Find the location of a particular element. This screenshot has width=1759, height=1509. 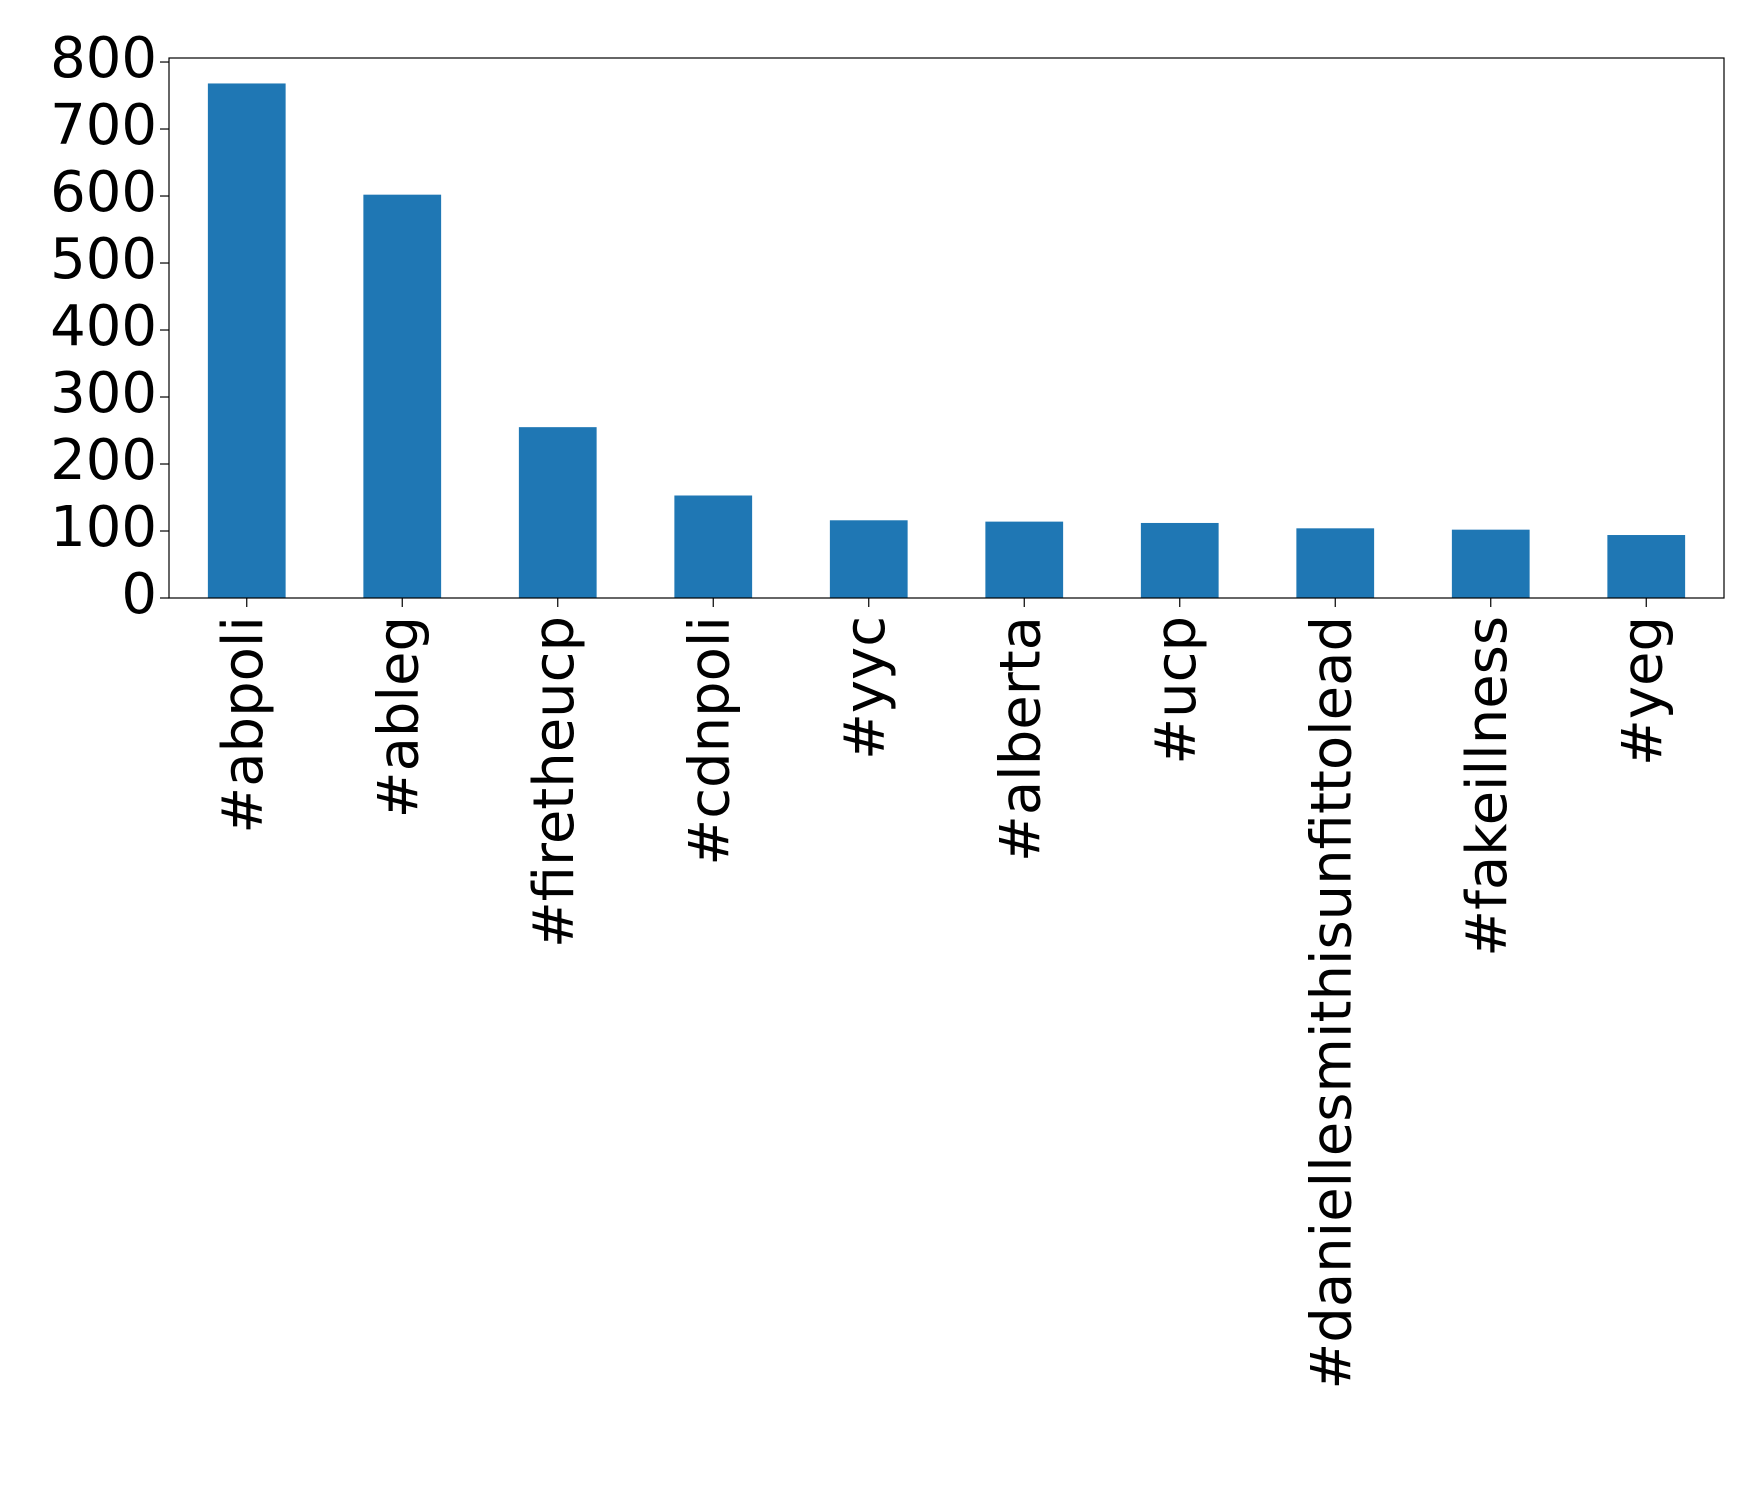

y-tick-label: 200 is located at coordinates (103, 460).